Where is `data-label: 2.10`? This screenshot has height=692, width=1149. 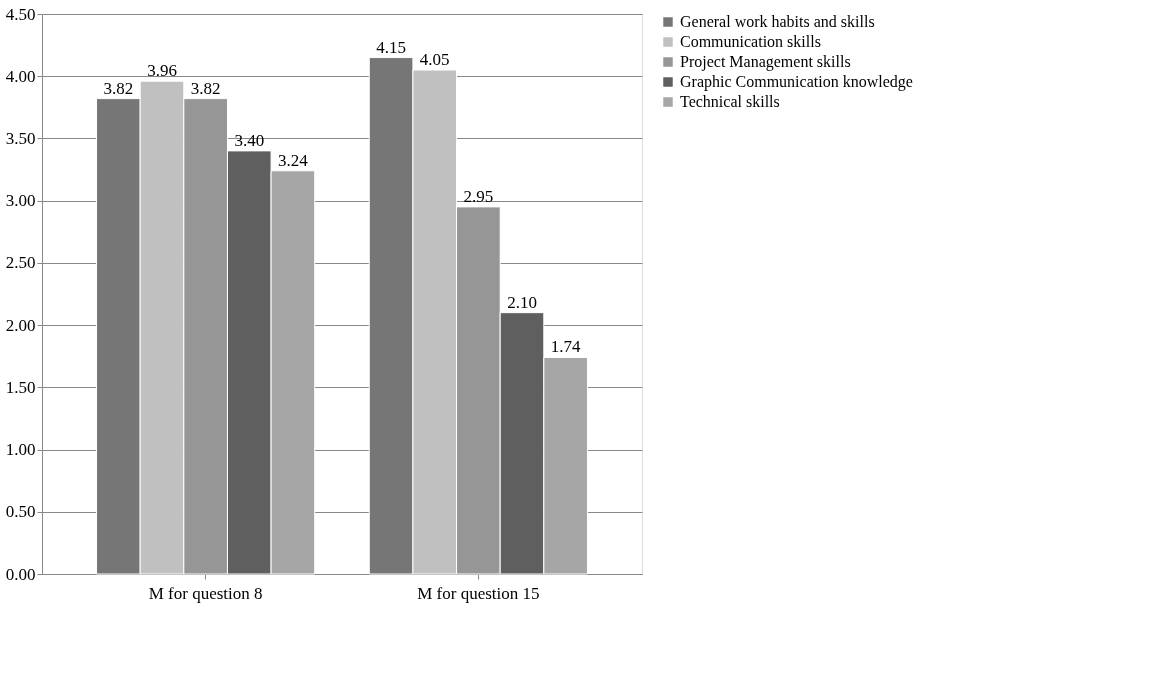 data-label: 2.10 is located at coordinates (522, 302).